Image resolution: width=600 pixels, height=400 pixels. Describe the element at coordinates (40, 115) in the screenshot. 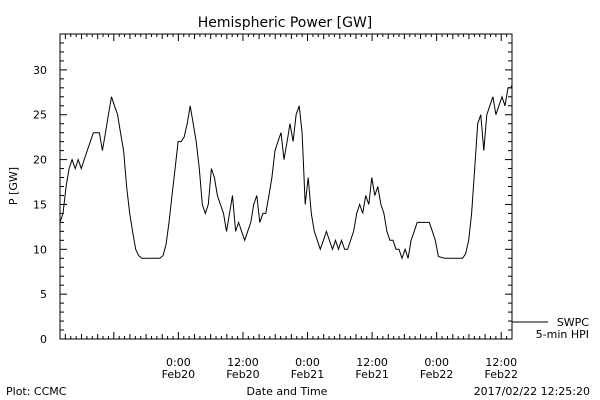

I see `y-tick-label: 25` at that location.